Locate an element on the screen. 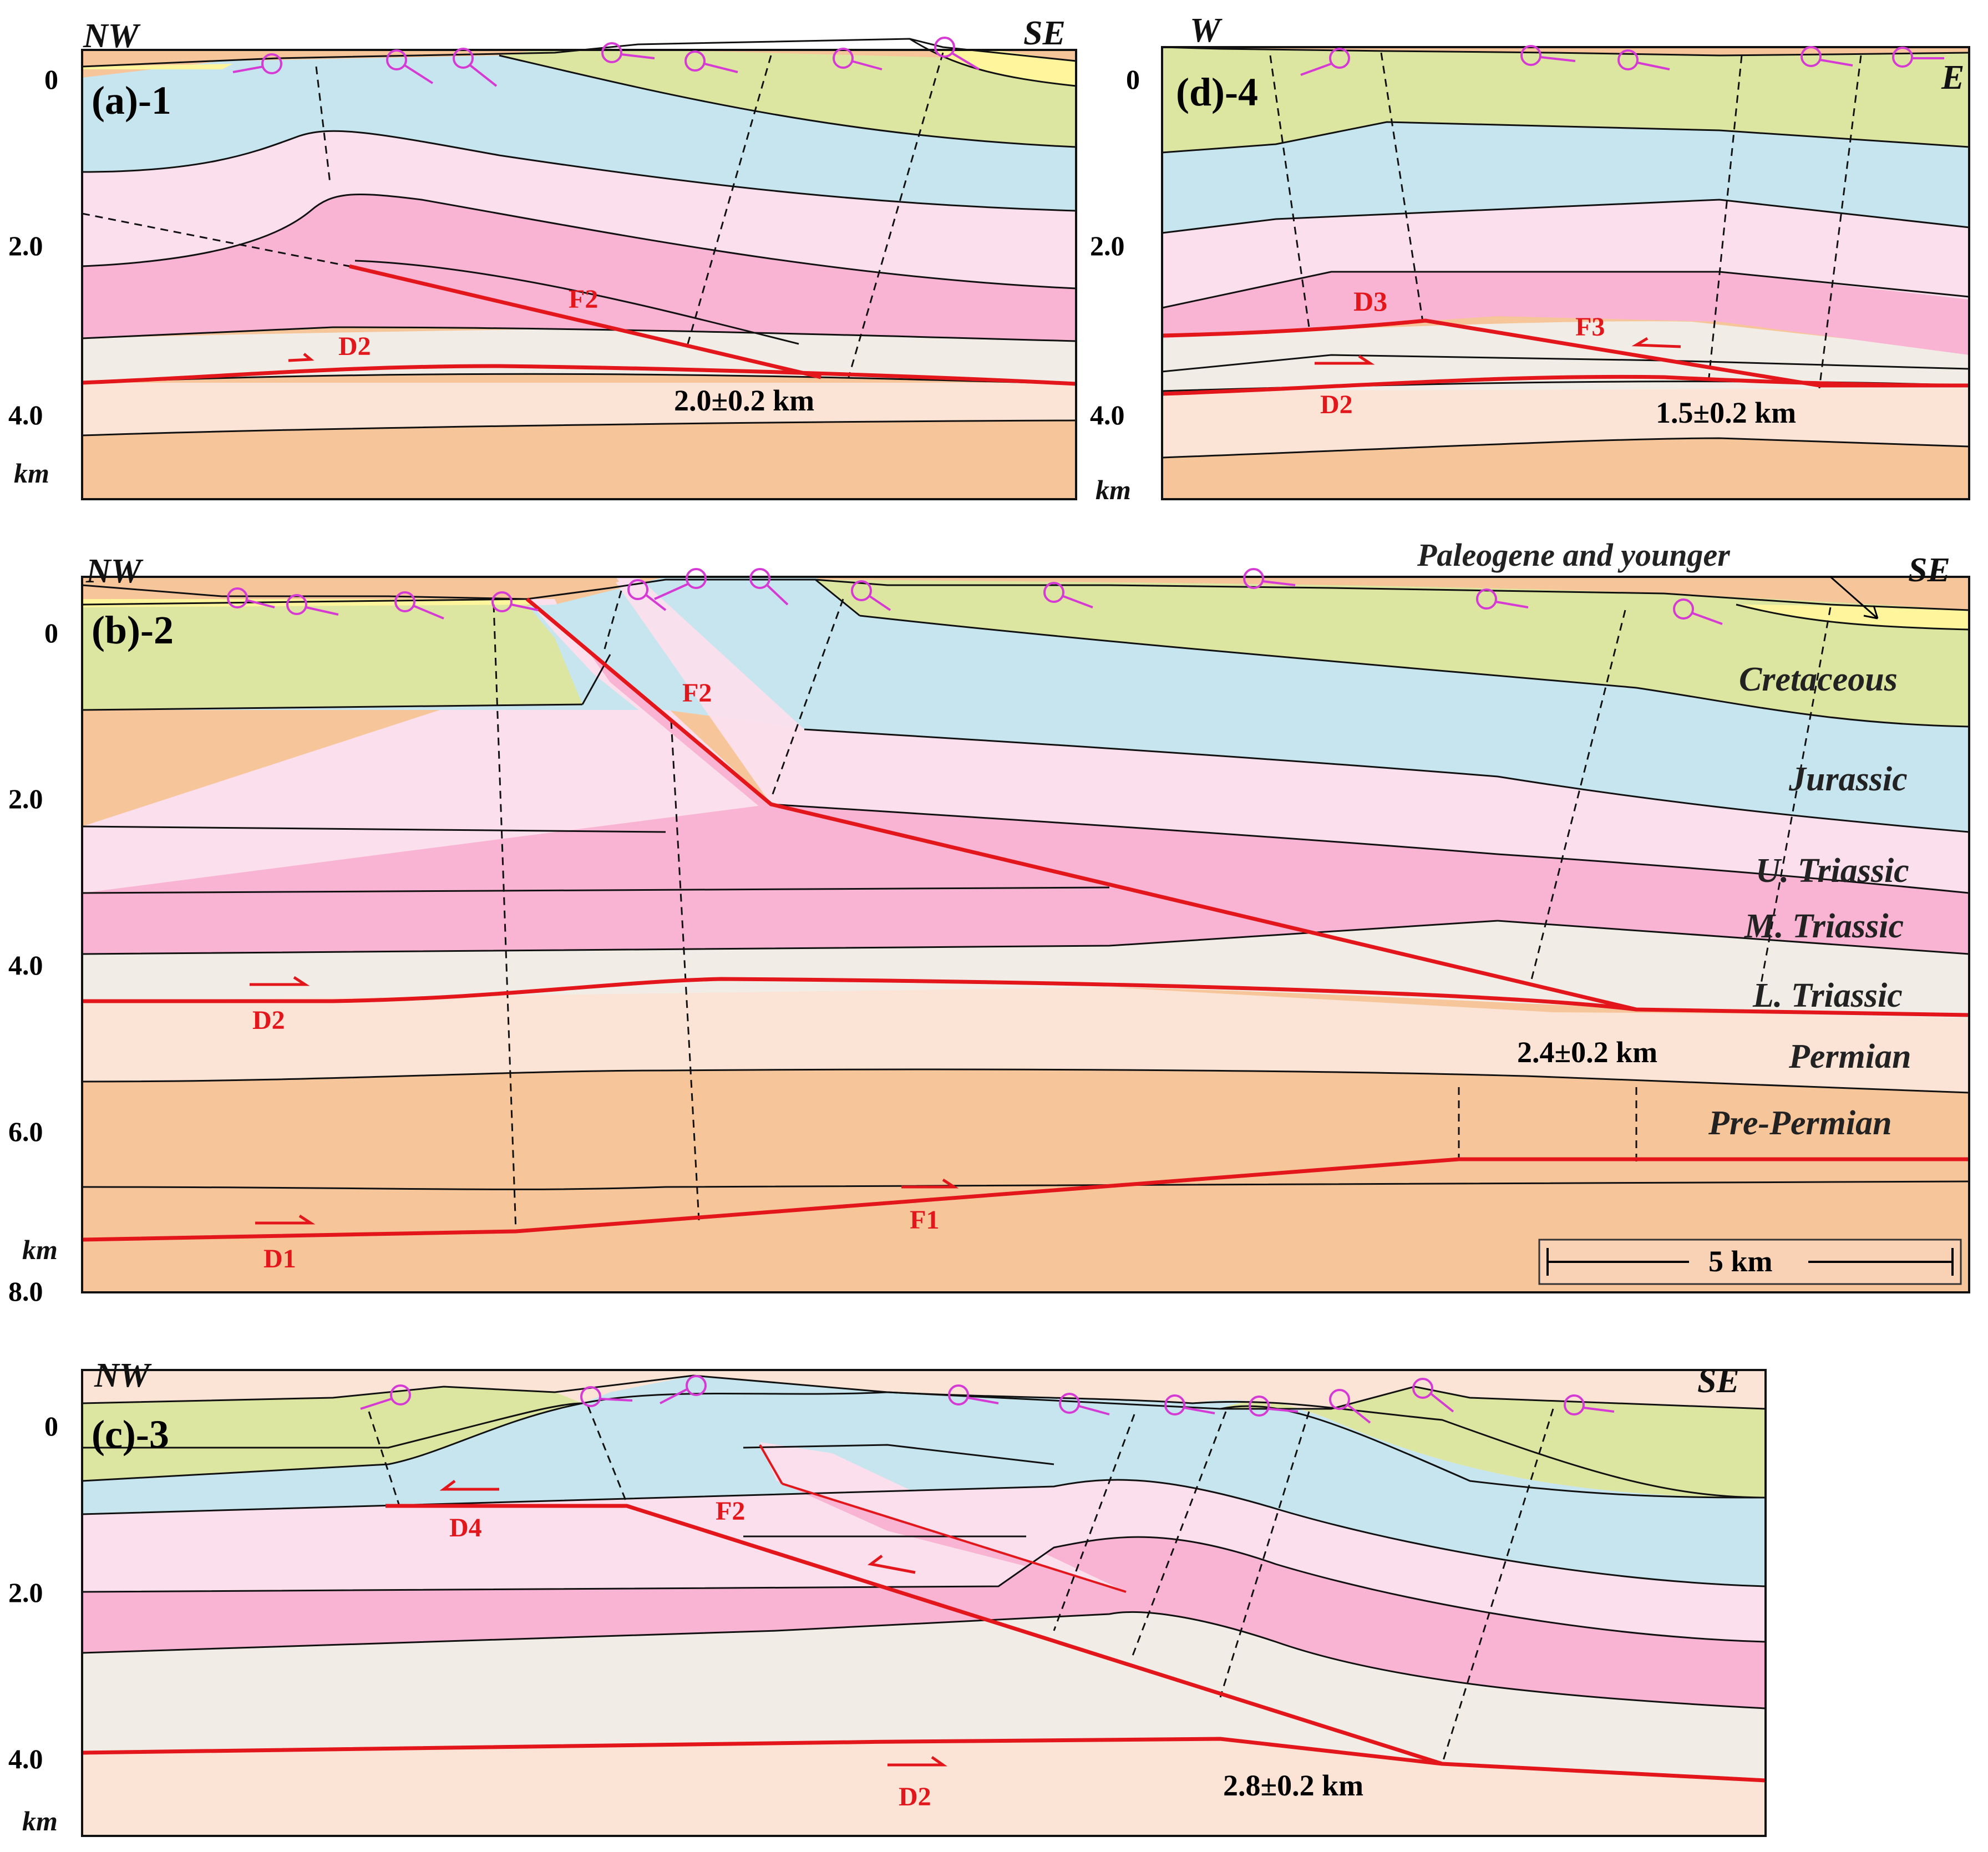 Image resolution: width=1988 pixels, height=1852 pixels. u-triassic-f2-wedge is located at coordinates (943, 1517).